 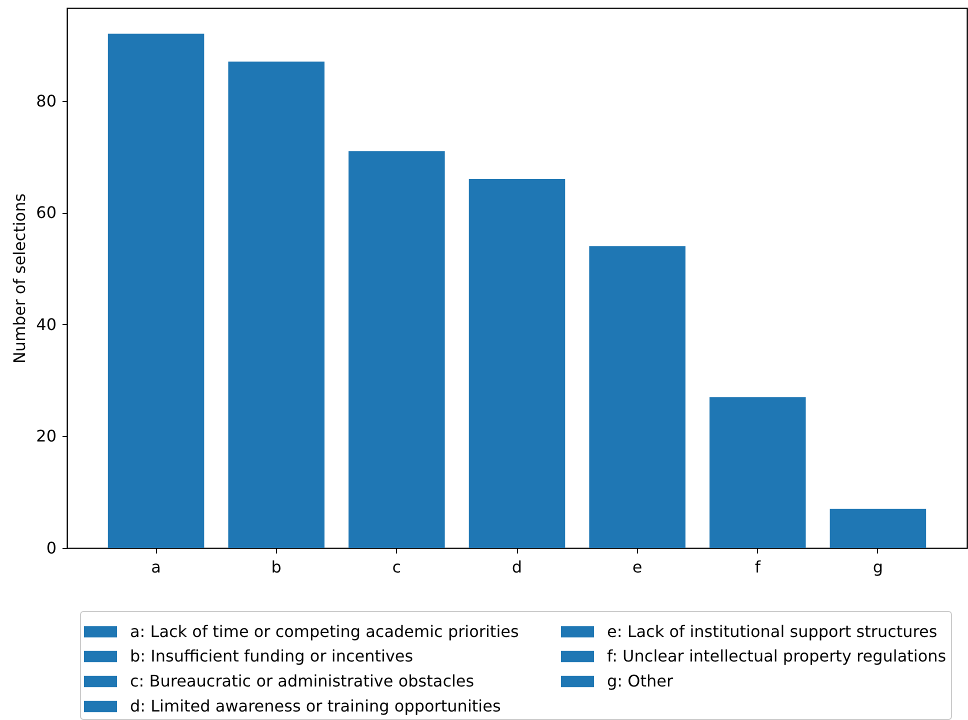 What do you see at coordinates (46, 100) in the screenshot?
I see `y-tick-label: 80` at bounding box center [46, 100].